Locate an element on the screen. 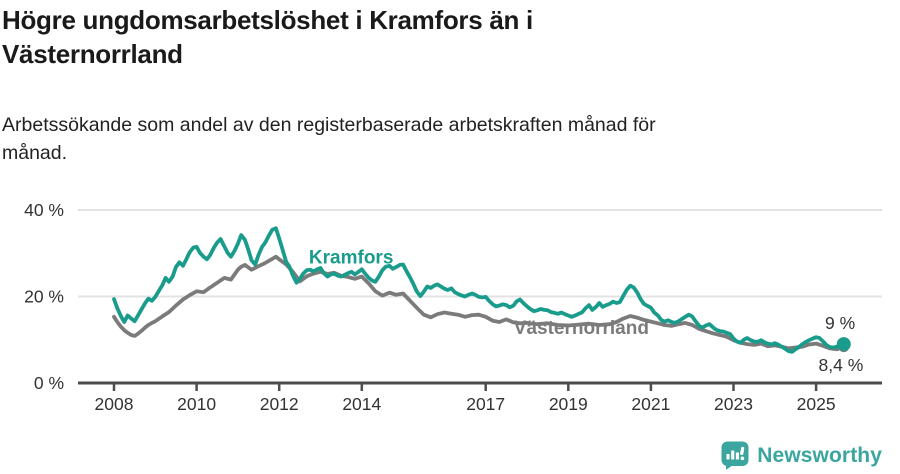 The height and width of the screenshot is (474, 900). x-tick-label: 2008 is located at coordinates (114, 404).